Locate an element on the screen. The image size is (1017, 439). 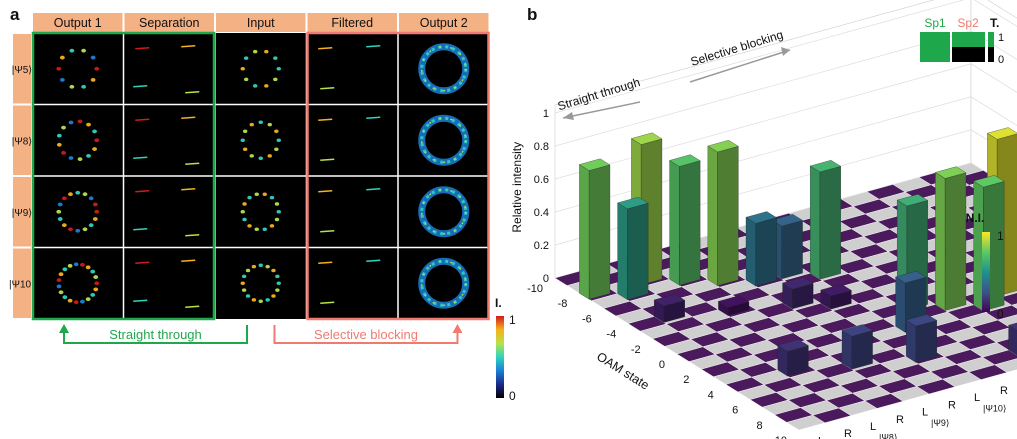
row-header is located at coordinates (22, 283).